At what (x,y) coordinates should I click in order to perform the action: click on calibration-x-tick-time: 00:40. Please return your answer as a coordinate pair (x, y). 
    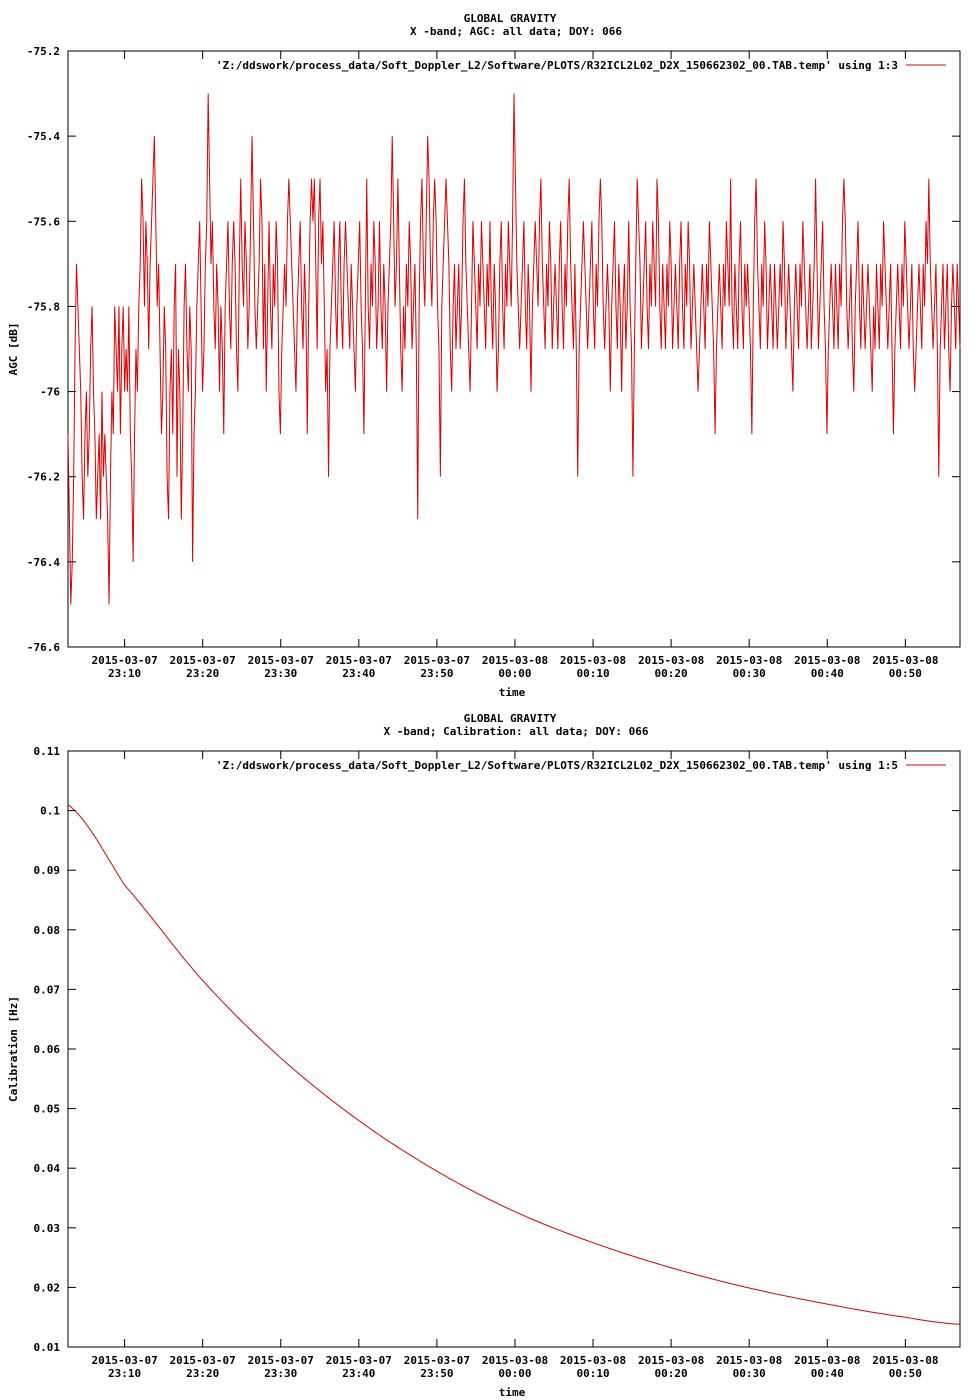
    Looking at the image, I should click on (827, 1373).